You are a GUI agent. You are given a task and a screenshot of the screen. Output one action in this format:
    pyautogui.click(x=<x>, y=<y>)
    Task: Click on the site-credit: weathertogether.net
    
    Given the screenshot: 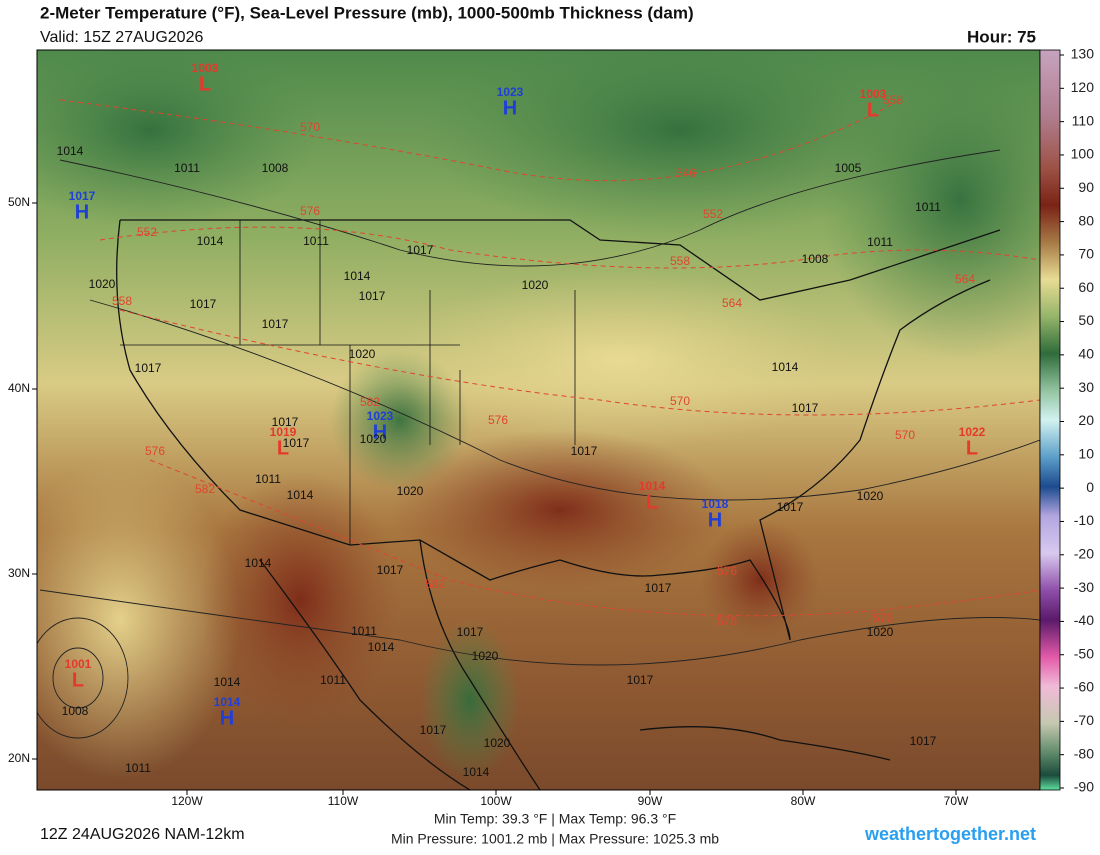 What is the action you would take?
    pyautogui.click(x=950, y=834)
    